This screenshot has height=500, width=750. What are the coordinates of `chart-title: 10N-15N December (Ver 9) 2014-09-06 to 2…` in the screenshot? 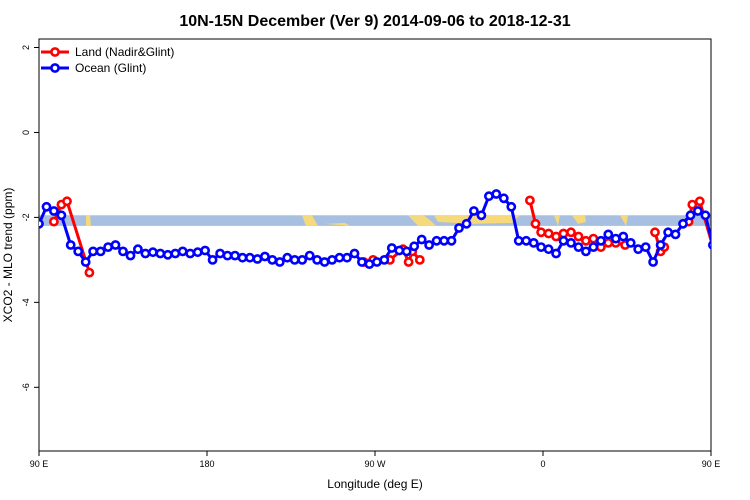 It's located at (374, 21).